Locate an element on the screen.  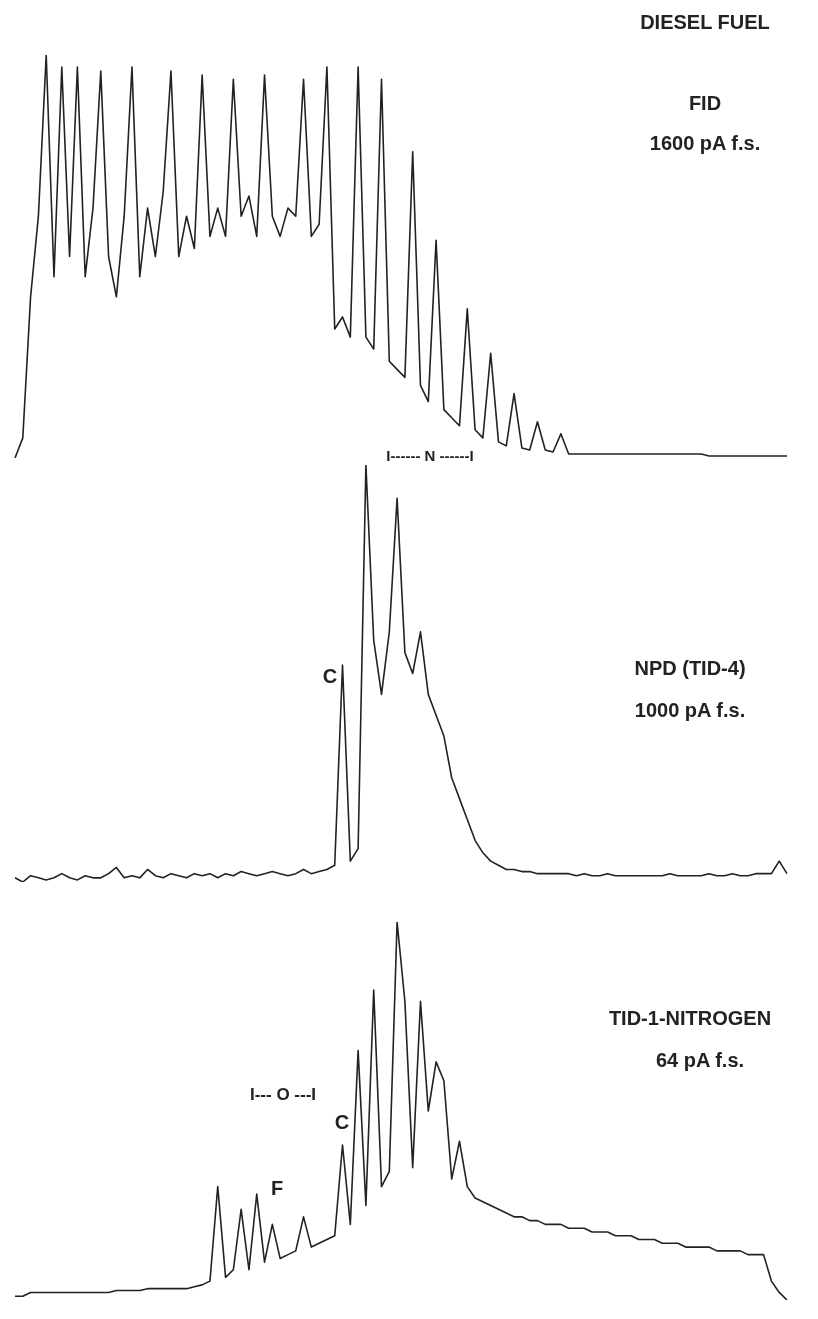
annotation: 64 pA f.s. is located at coordinates (700, 1060).